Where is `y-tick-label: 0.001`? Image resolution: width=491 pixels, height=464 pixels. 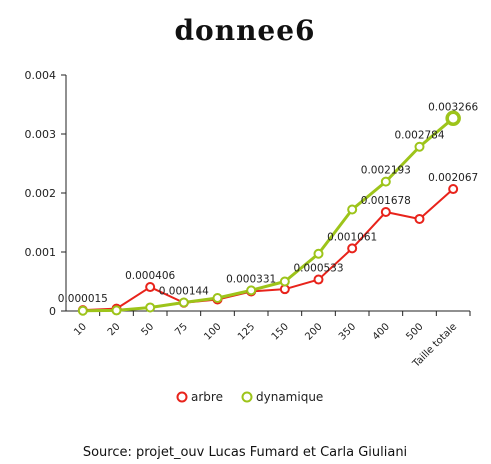 y-tick-label: 0.001 is located at coordinates (41, 252).